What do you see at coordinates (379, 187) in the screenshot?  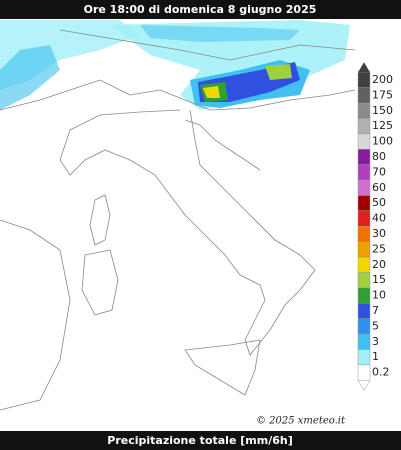 I see `legend-label: 60` at bounding box center [379, 187].